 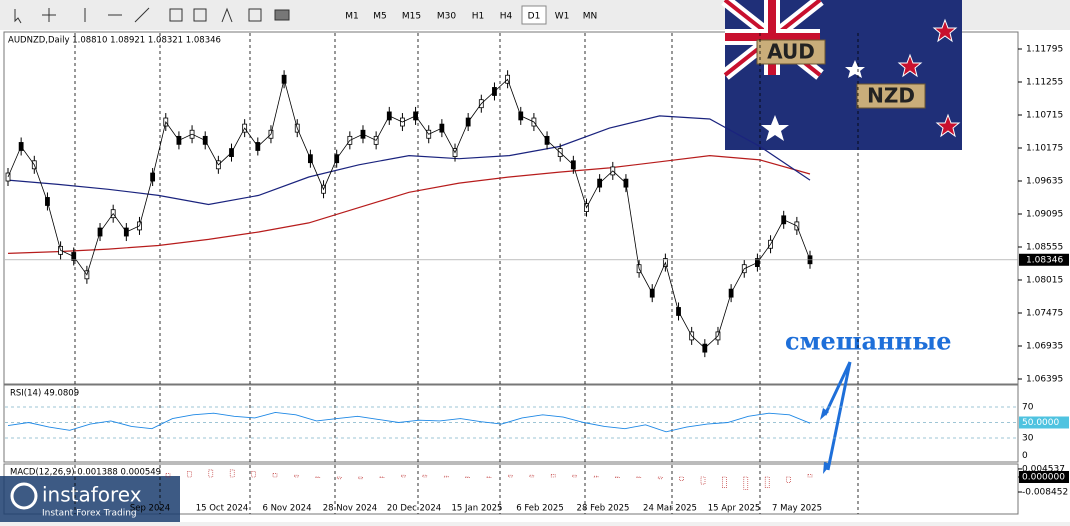 I want to click on timeframe-active, so click(x=534, y=15).